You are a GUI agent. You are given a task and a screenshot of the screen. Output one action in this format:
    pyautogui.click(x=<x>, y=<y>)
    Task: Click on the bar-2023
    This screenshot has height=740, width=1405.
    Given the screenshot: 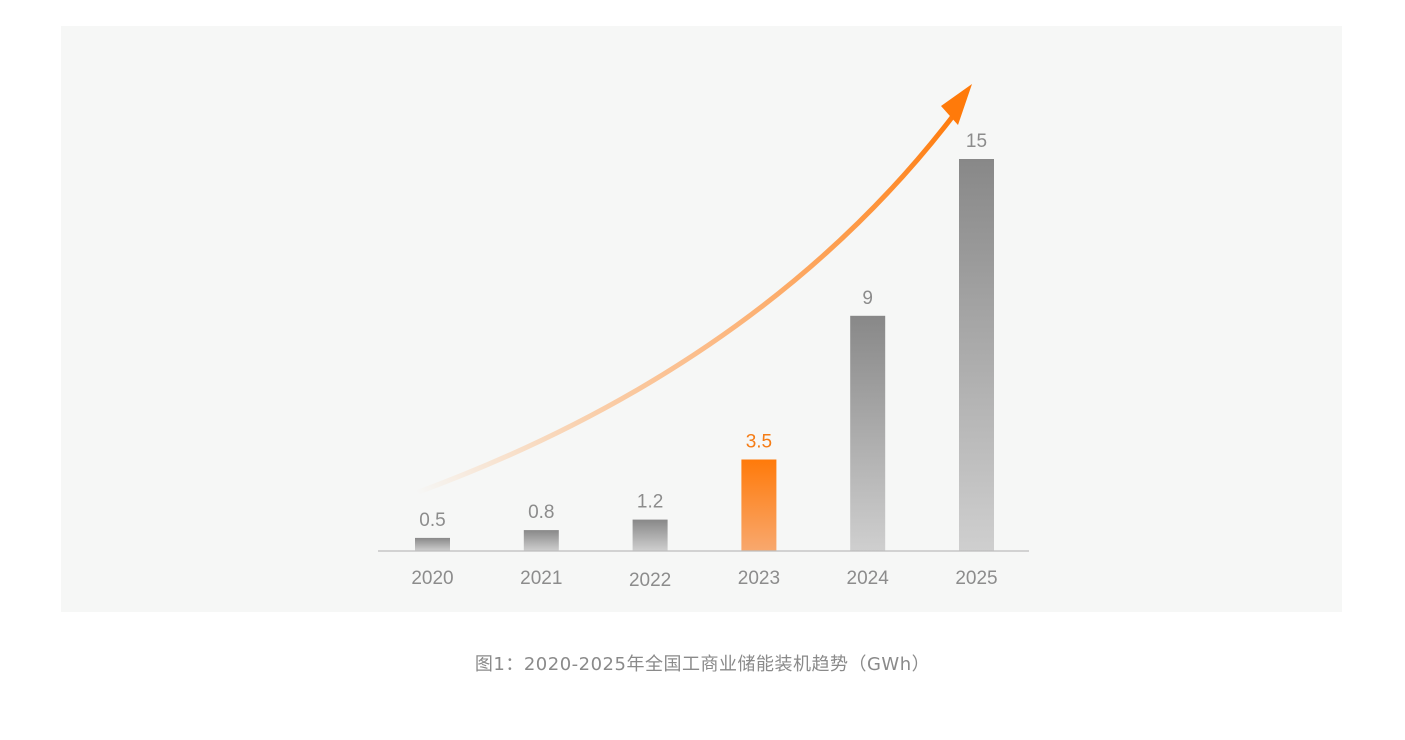 What is the action you would take?
    pyautogui.click(x=759, y=505)
    